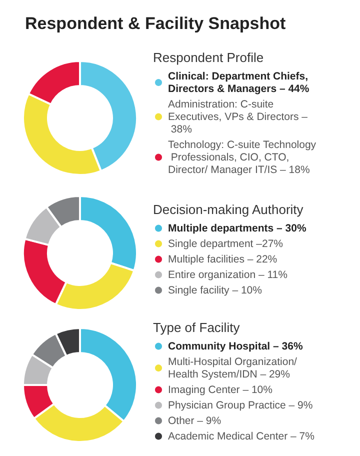 The image size is (360, 456). Describe the element at coordinates (220, 390) in the screenshot. I see `legend-label: Imaging Center – 10%` at that location.